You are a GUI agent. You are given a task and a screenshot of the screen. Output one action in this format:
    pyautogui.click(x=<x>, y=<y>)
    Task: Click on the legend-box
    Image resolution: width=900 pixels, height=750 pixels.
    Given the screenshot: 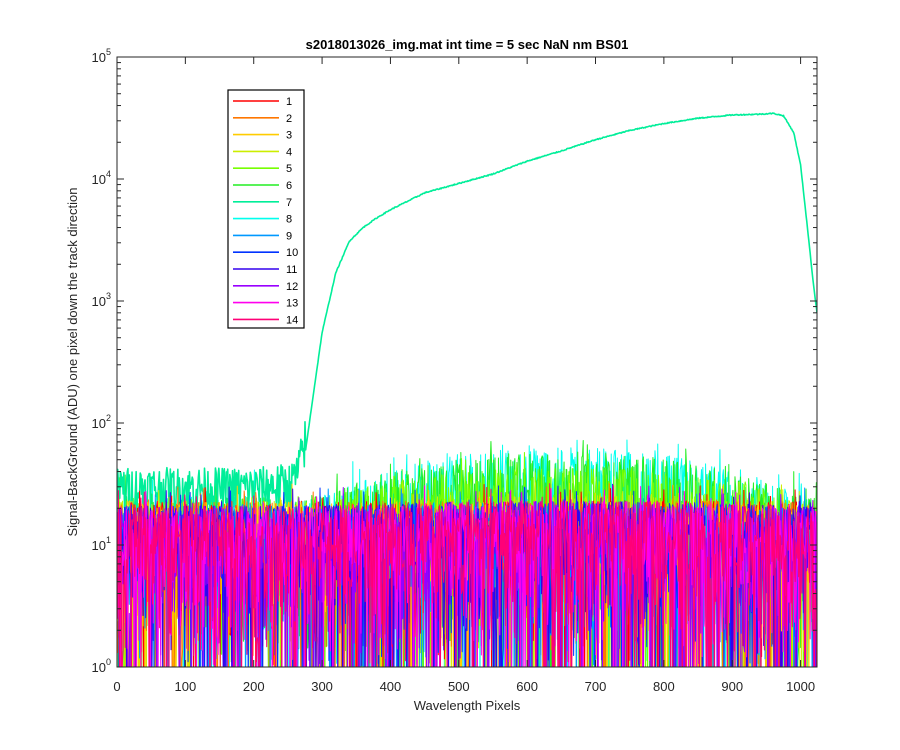 What is the action you would take?
    pyautogui.click(x=266, y=209)
    